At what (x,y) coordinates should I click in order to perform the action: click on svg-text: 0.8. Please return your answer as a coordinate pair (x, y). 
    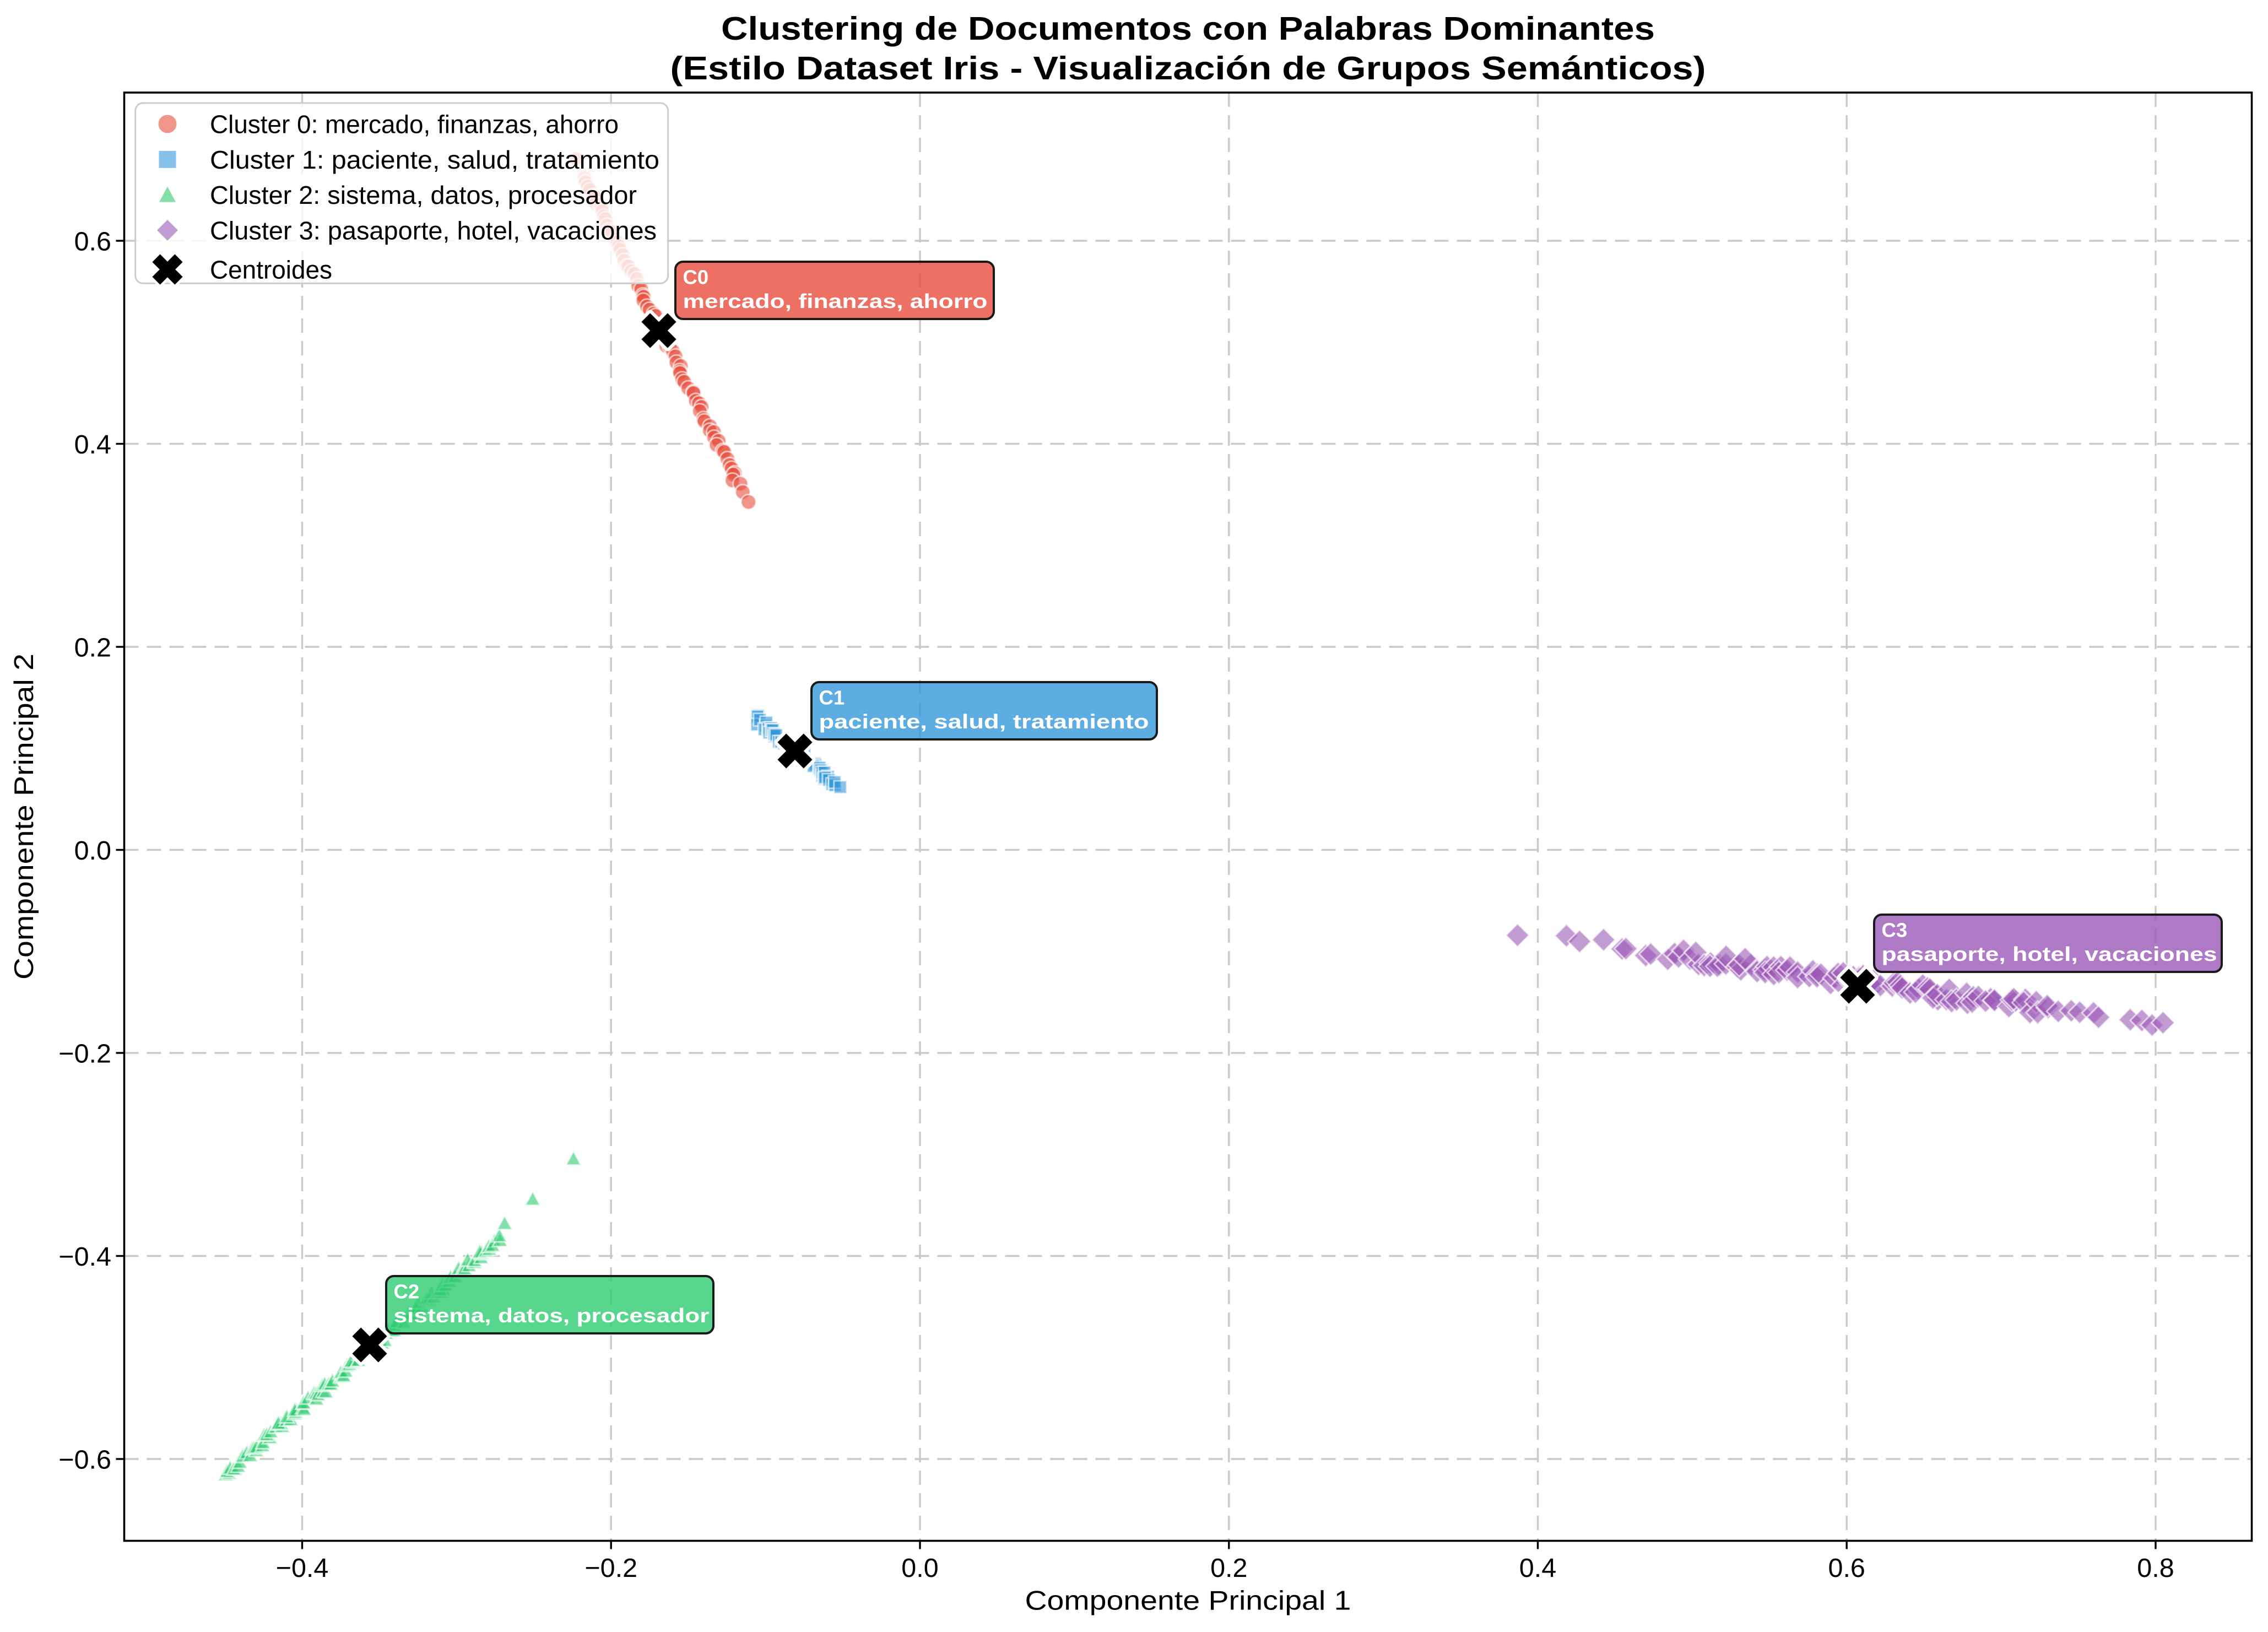
    Looking at the image, I should click on (2155, 1568).